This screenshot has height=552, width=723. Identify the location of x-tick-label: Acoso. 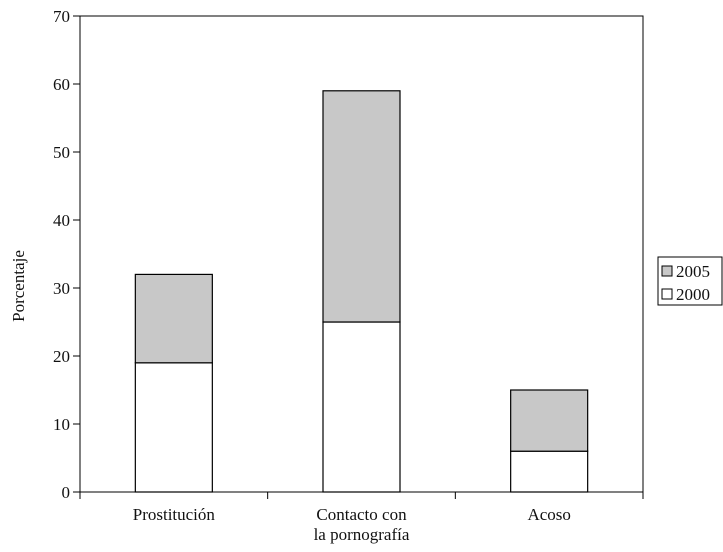
(548, 514).